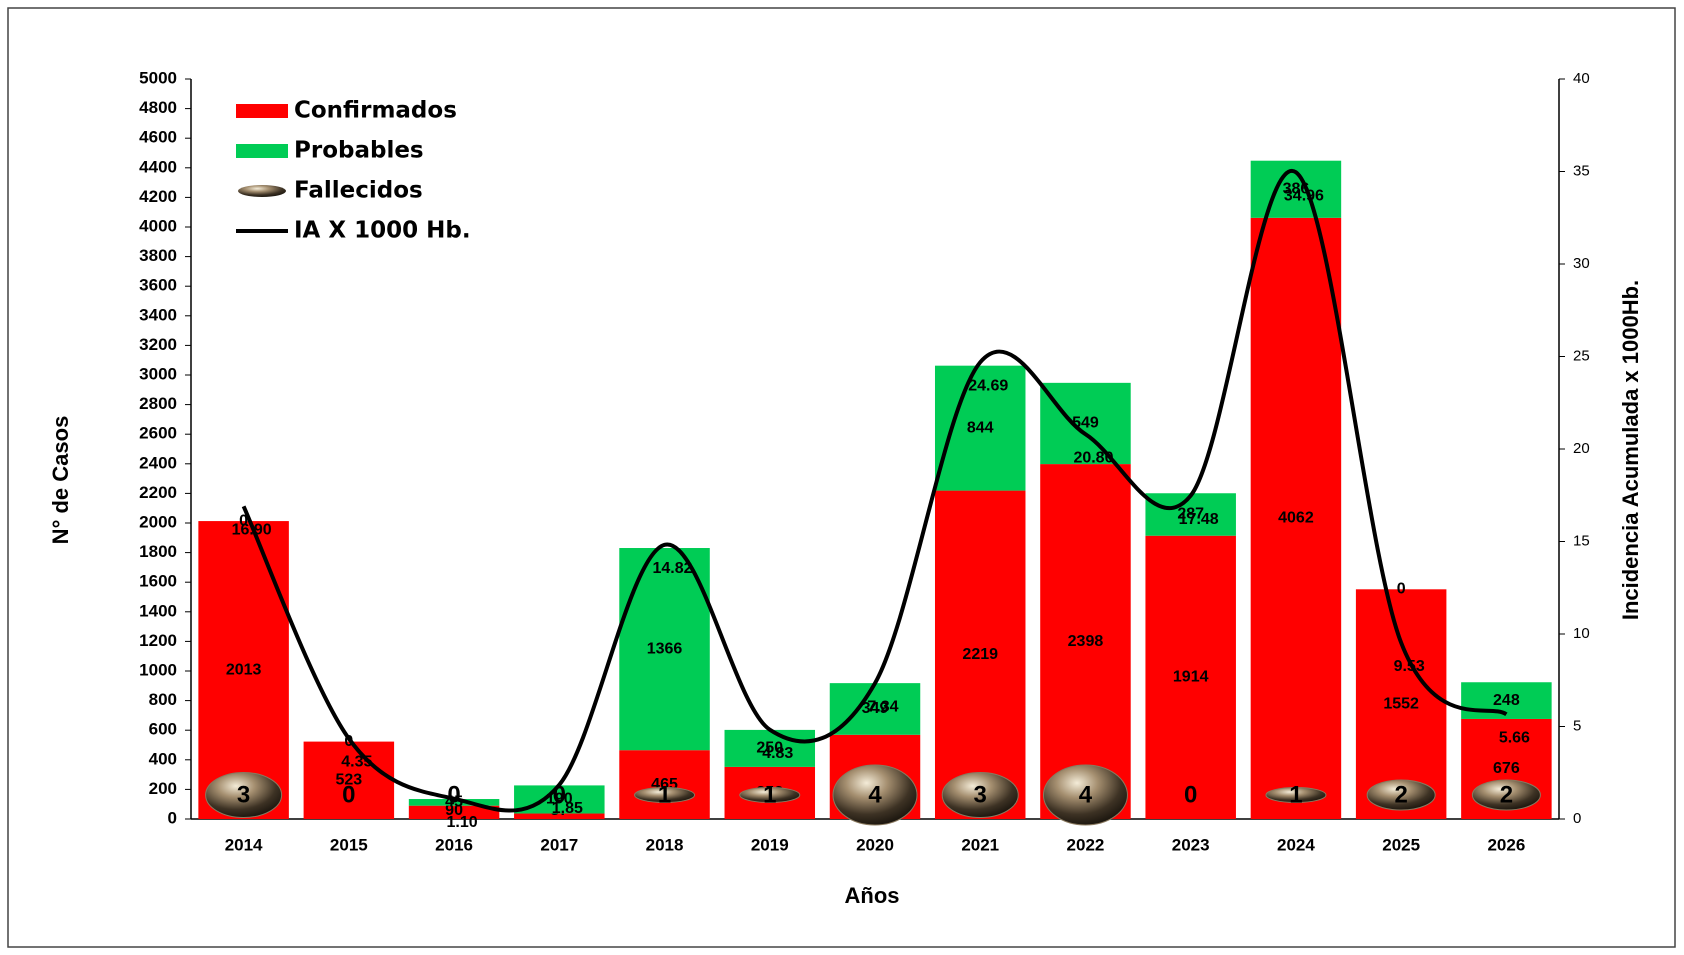 This screenshot has width=1684, height=955. Describe the element at coordinates (163, 729) in the screenshot. I see `y-tick-label: 600` at that location.